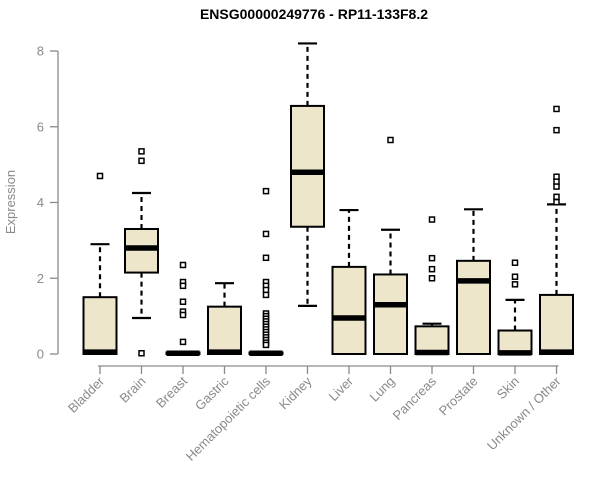  I want to click on outlier-point-bladder, so click(100, 176).